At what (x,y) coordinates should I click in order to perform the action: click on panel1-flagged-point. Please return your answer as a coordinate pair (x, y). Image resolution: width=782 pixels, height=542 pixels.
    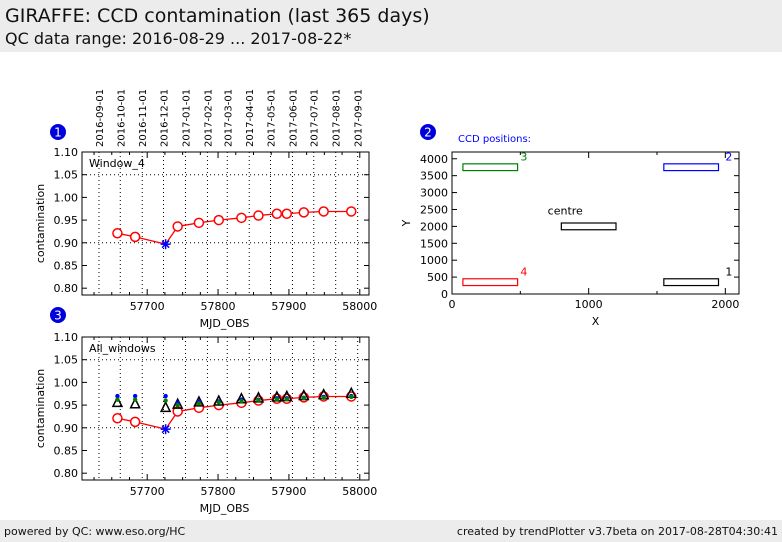
    Looking at the image, I should click on (165, 244).